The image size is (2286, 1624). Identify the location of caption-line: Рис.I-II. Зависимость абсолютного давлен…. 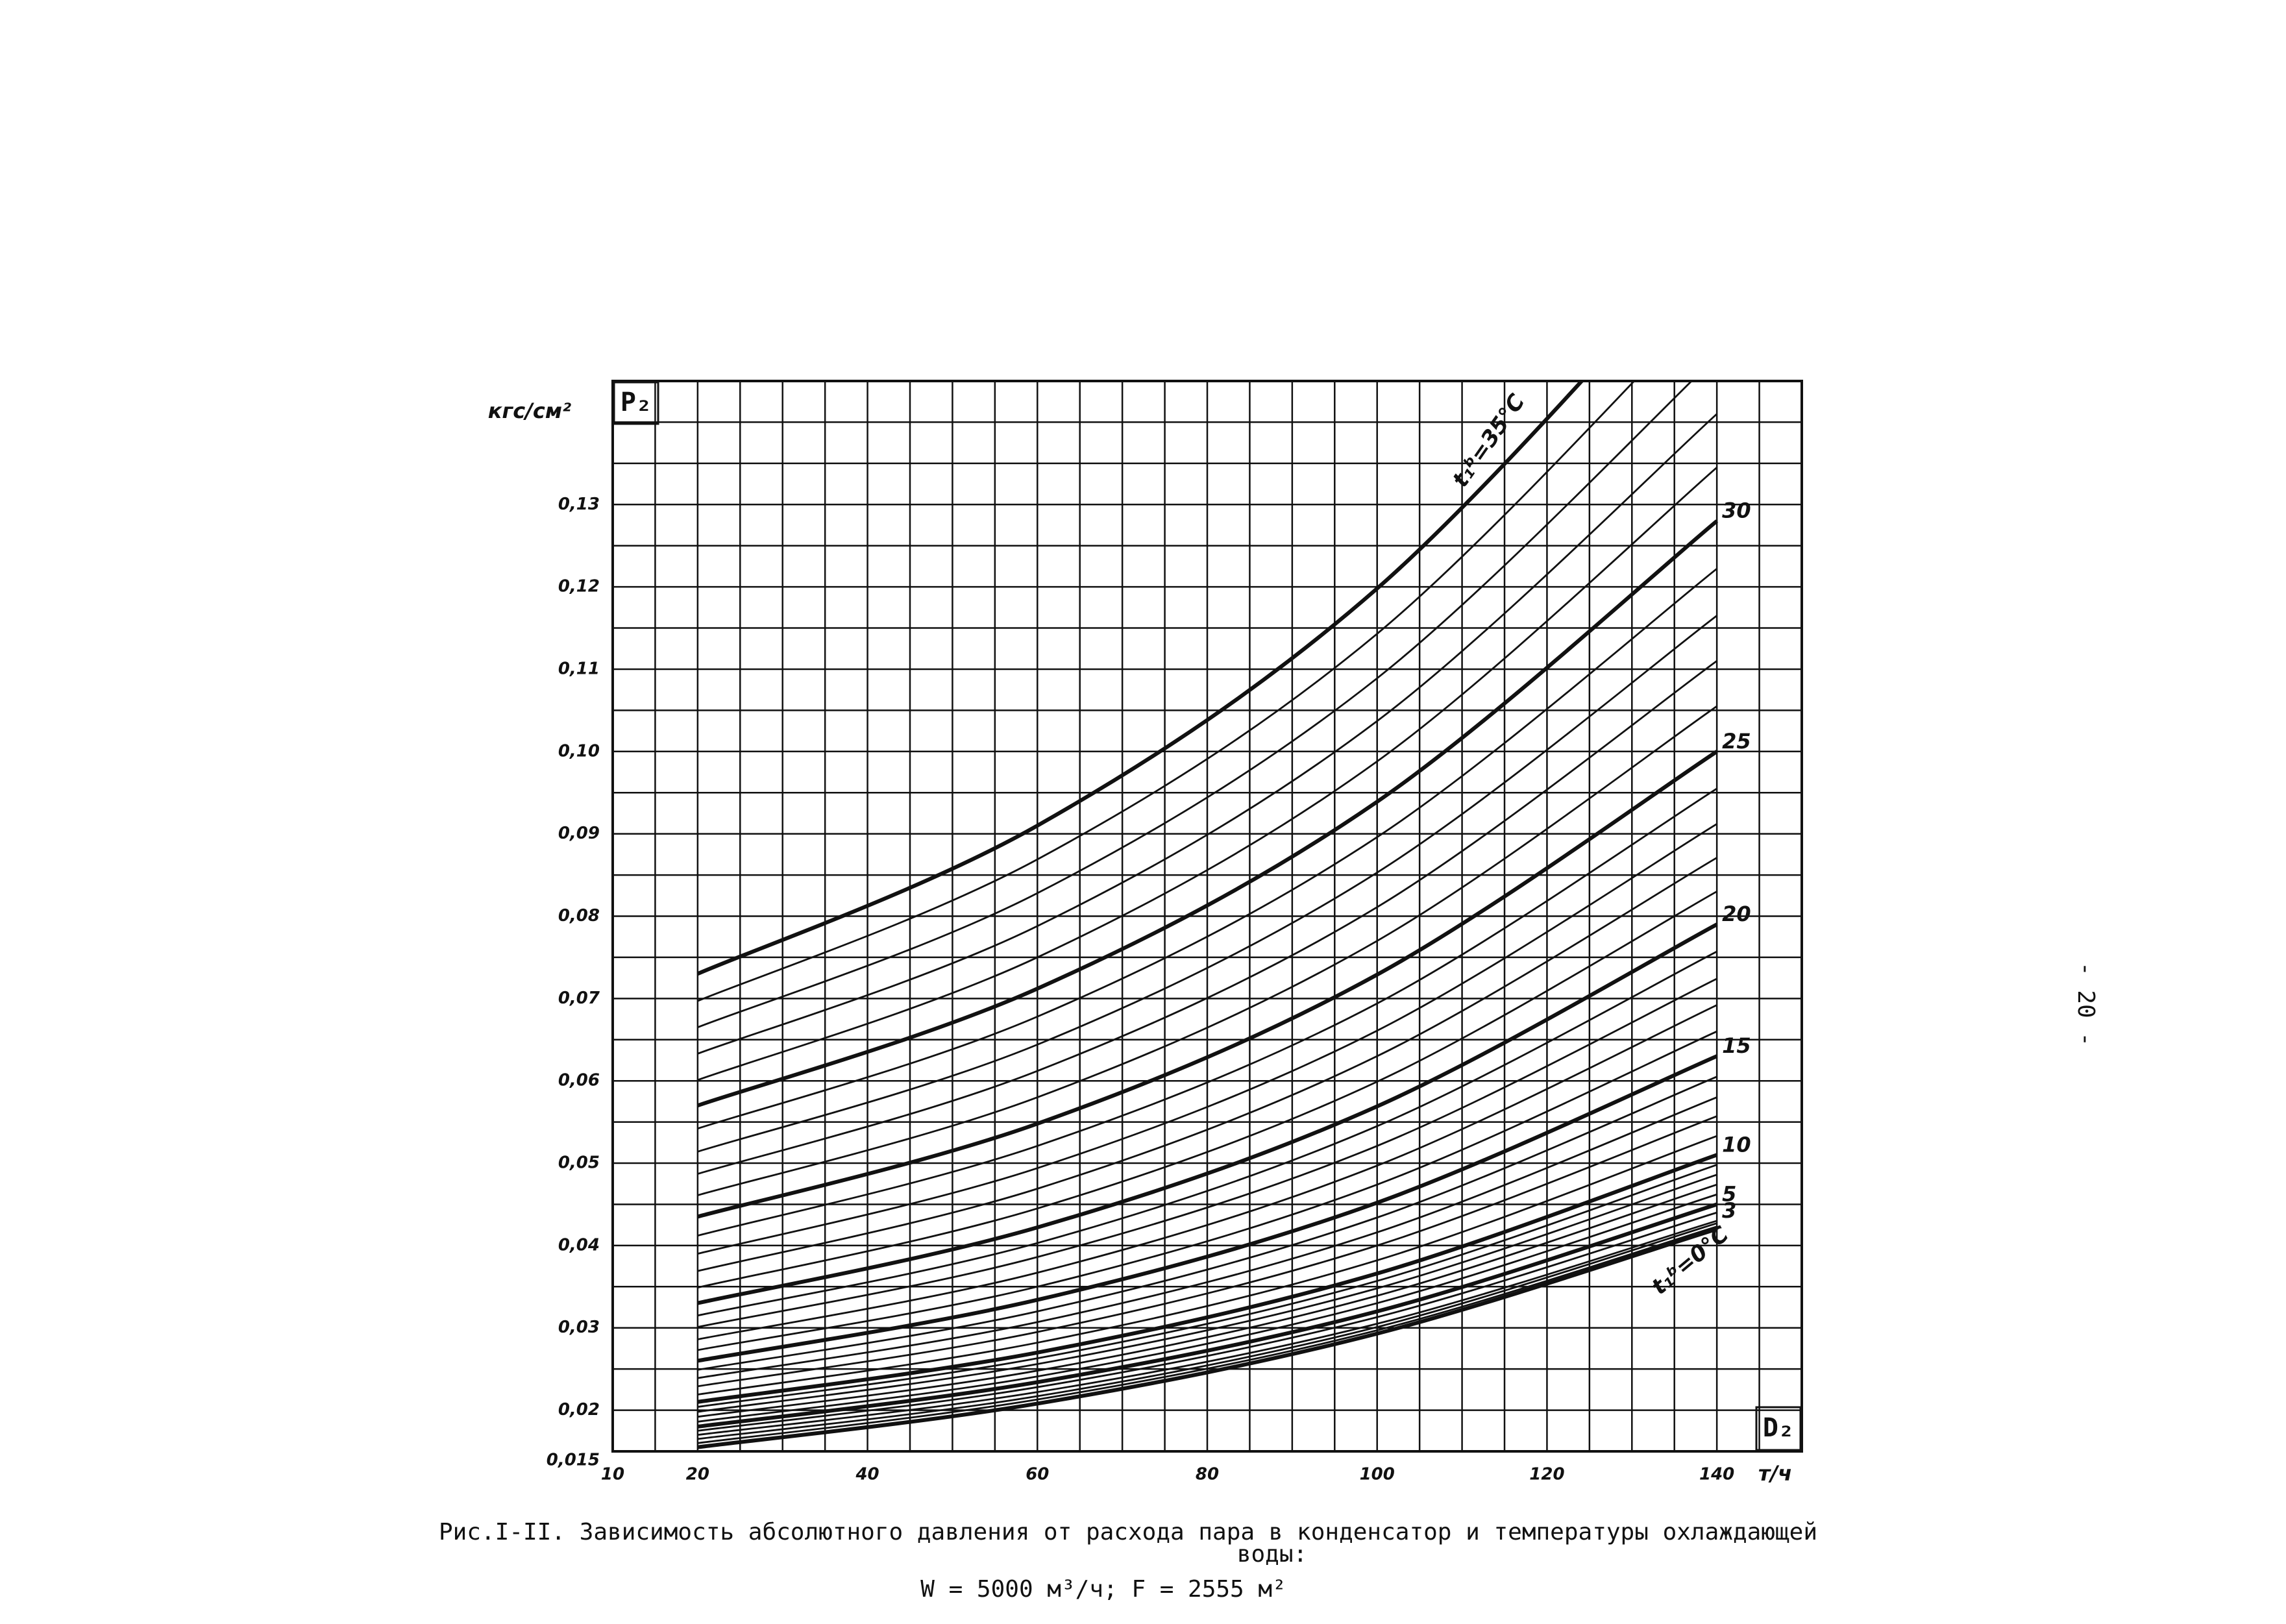
(1128, 1532).